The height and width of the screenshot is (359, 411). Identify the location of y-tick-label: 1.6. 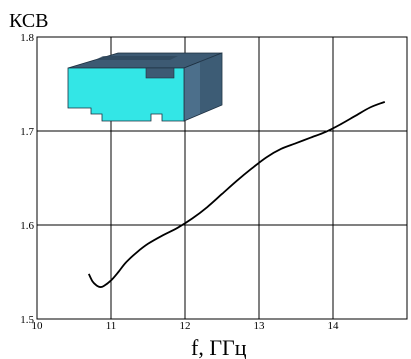
(27, 226).